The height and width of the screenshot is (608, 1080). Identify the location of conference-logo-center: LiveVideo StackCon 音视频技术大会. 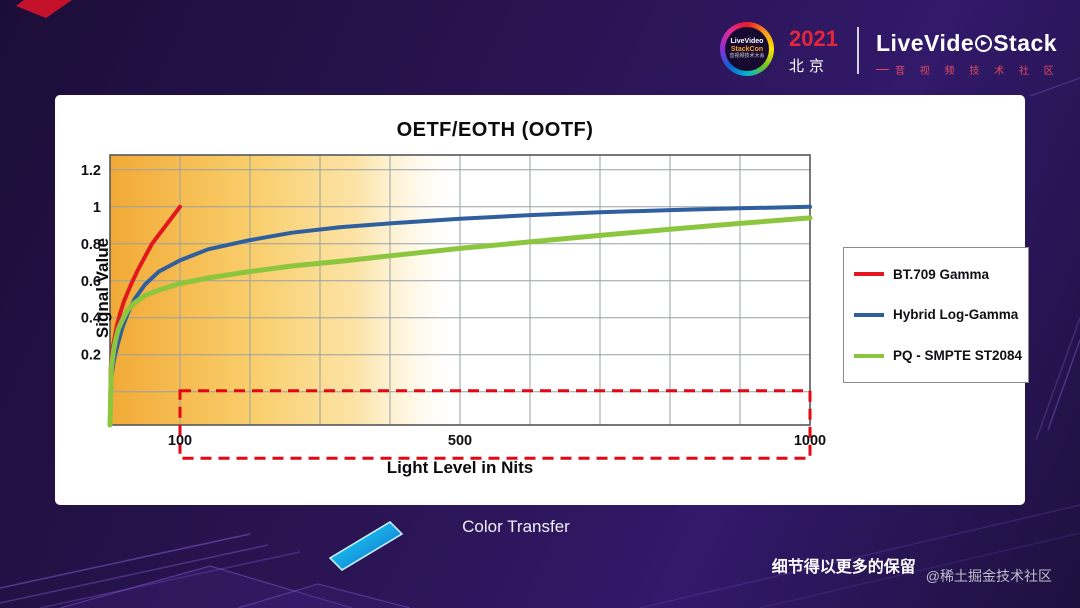
(747, 49).